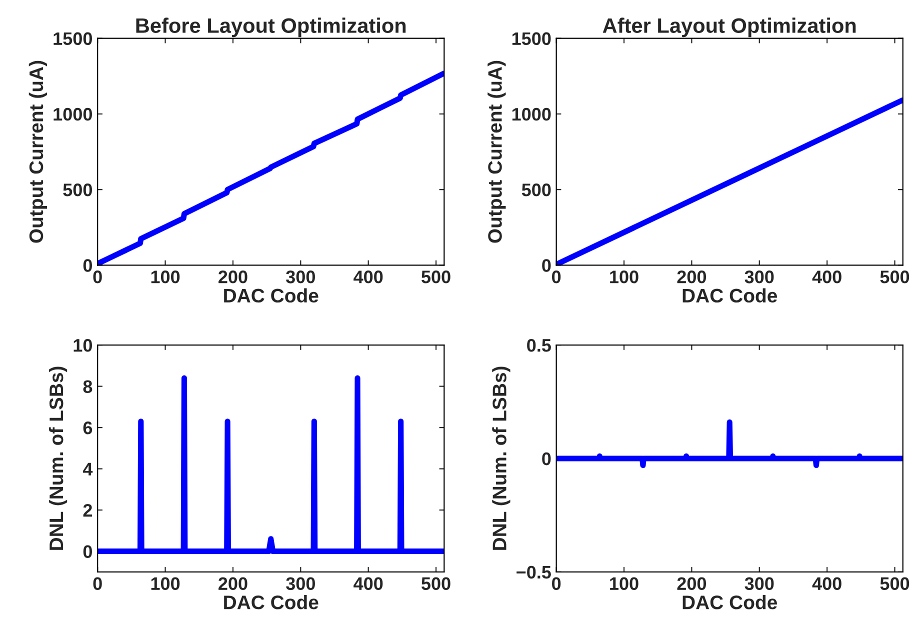 This screenshot has height=639, width=912. Describe the element at coordinates (87, 427) in the screenshot. I see `y-tick-label: 6` at that location.